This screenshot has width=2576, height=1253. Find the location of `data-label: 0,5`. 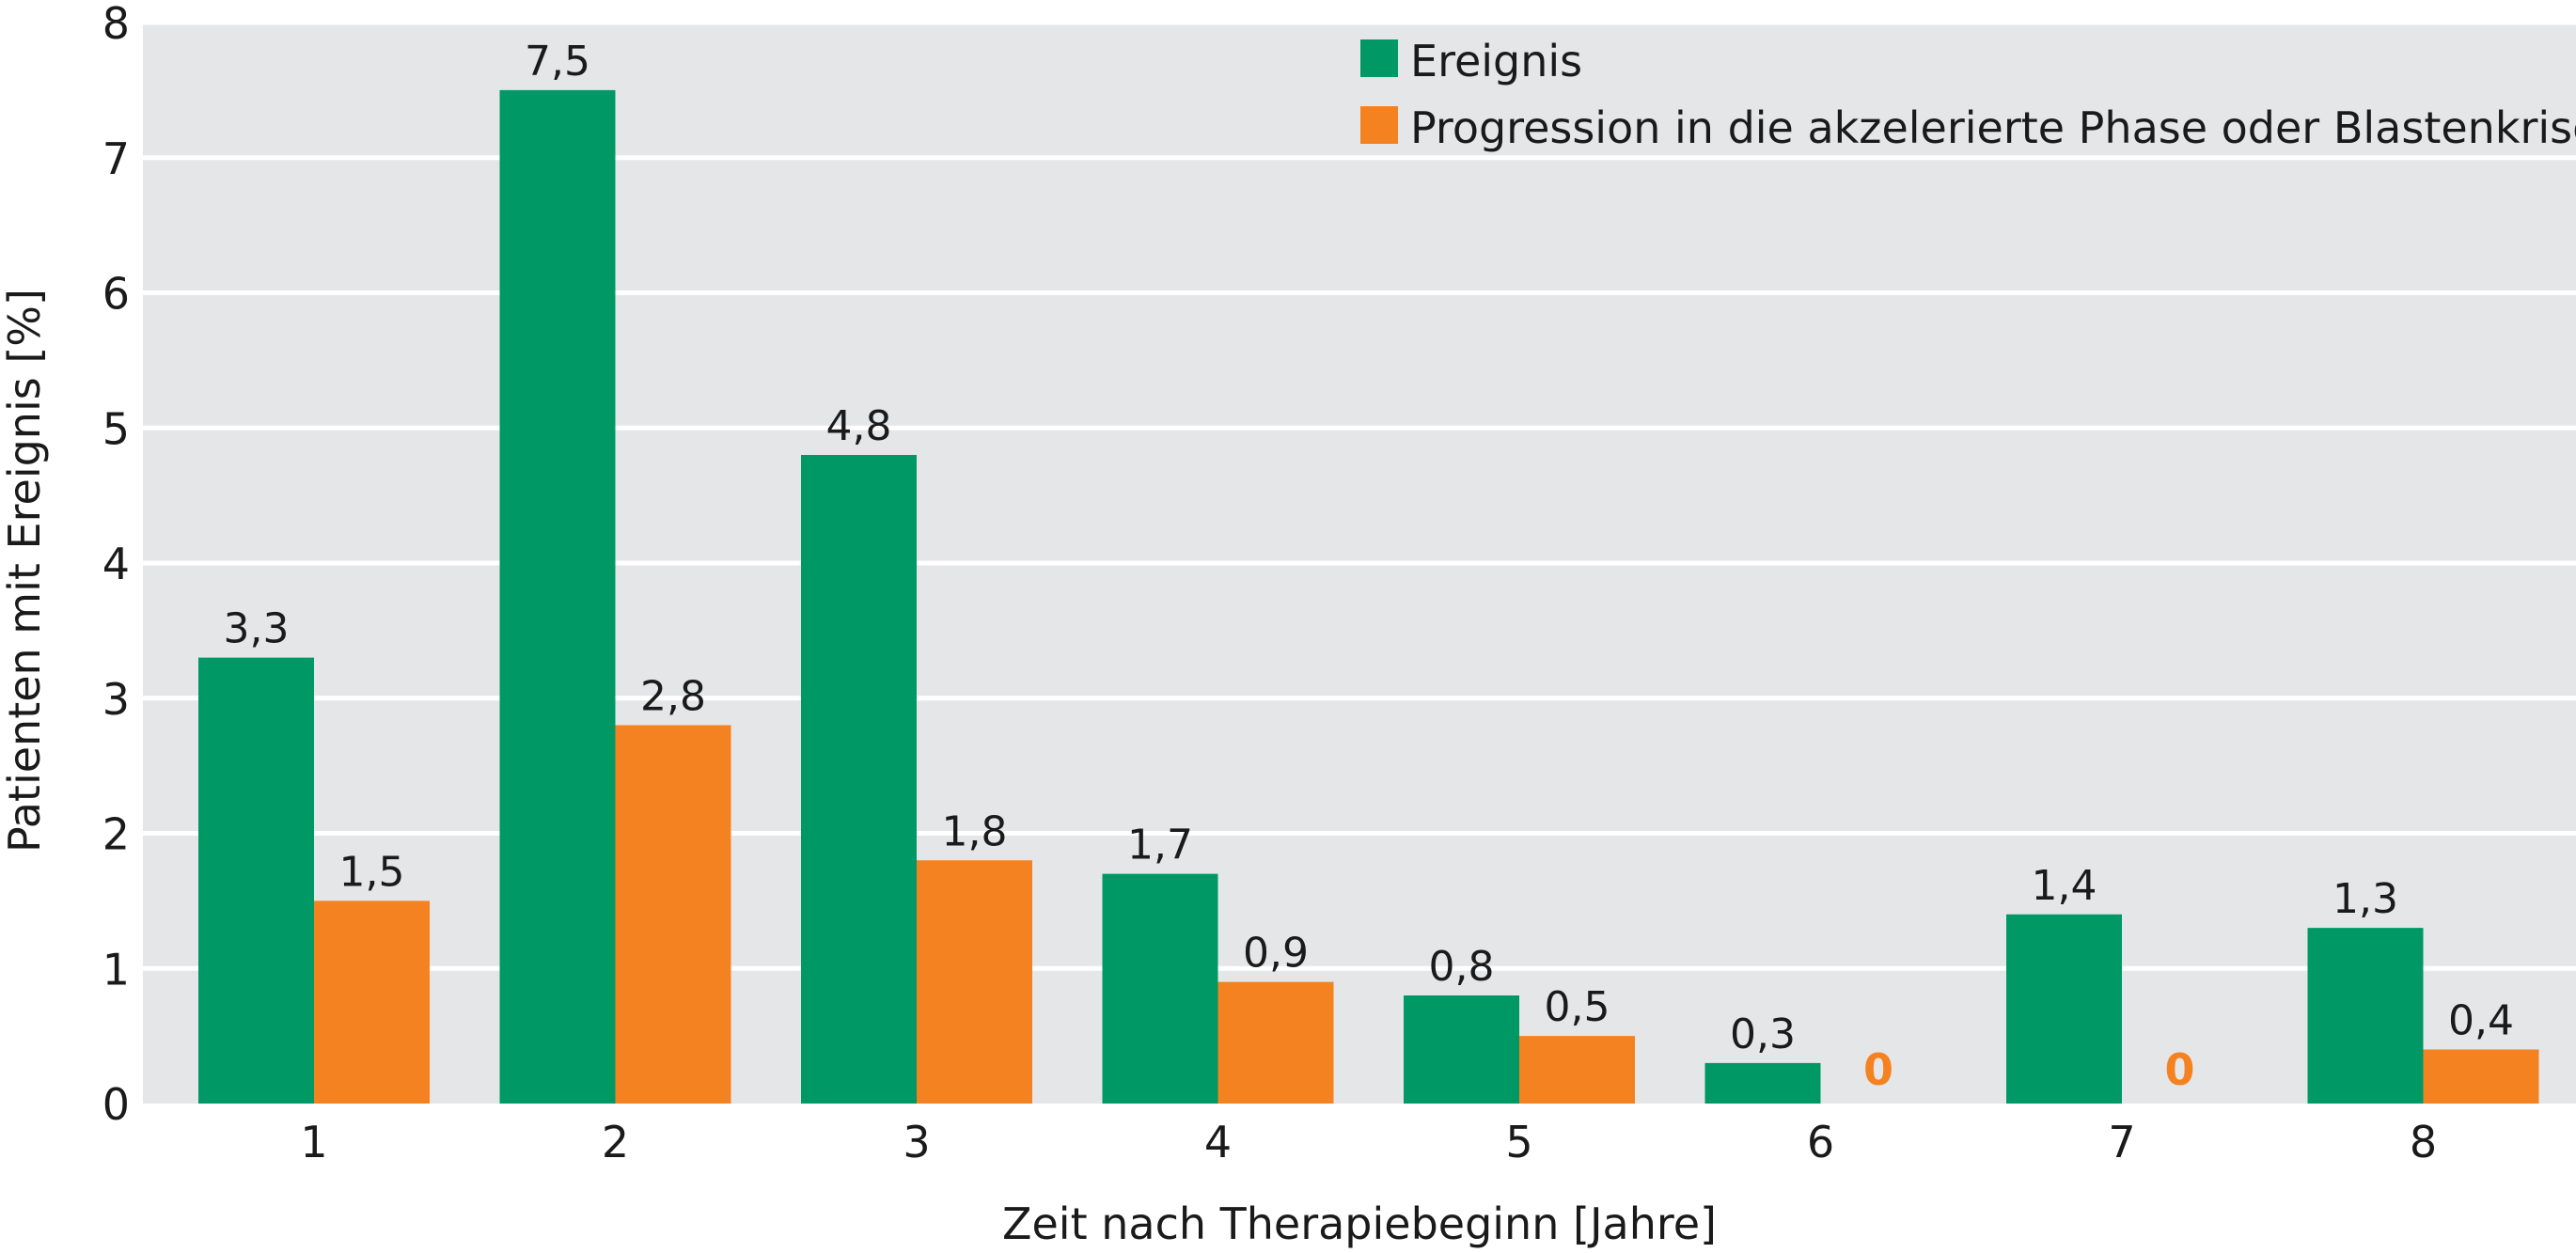

data-label: 0,5 is located at coordinates (1578, 1007).